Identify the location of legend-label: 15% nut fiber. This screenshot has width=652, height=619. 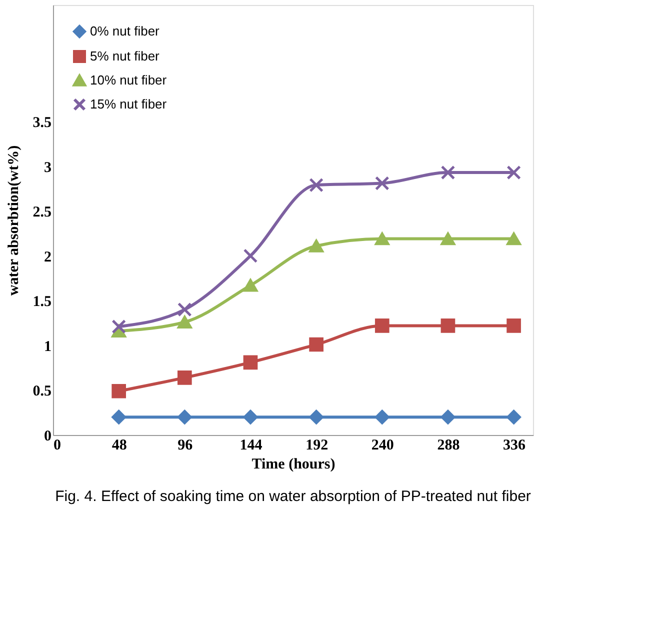
(129, 104).